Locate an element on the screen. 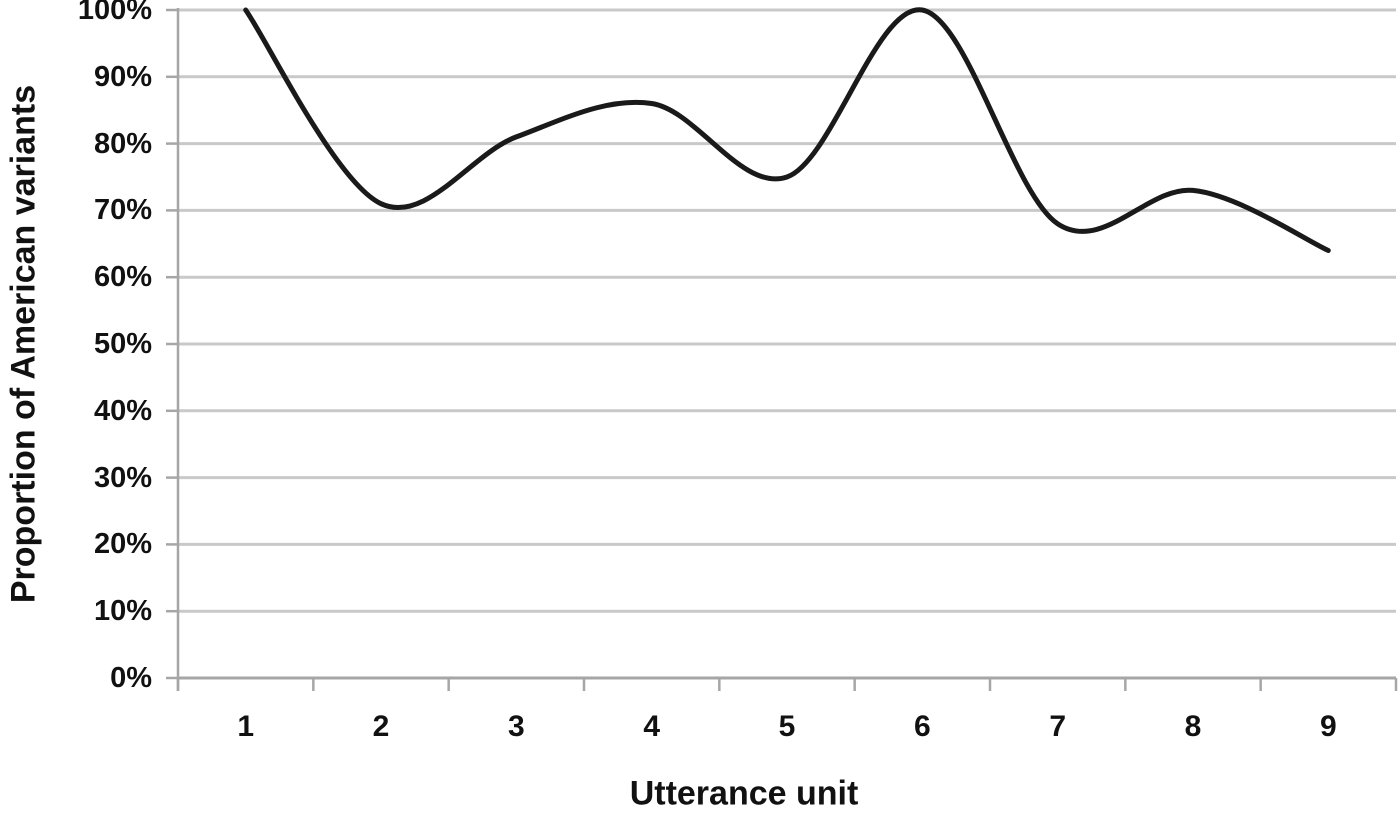  x-tick-label: 2 is located at coordinates (381, 726).